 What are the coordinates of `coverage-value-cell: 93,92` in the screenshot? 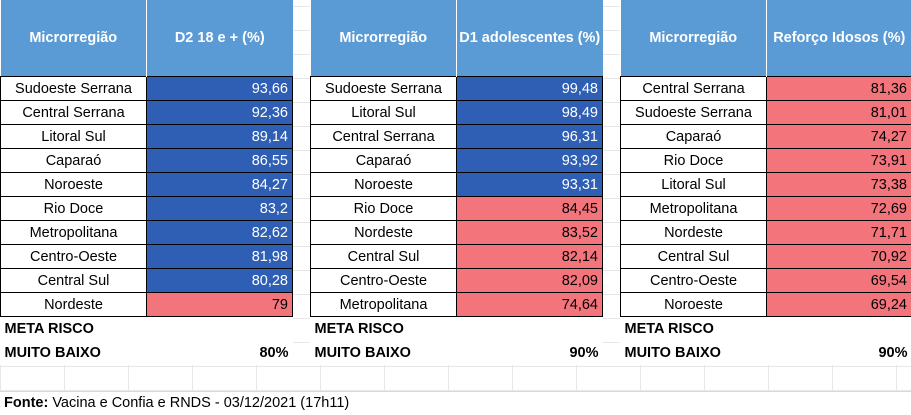 It's located at (530, 161).